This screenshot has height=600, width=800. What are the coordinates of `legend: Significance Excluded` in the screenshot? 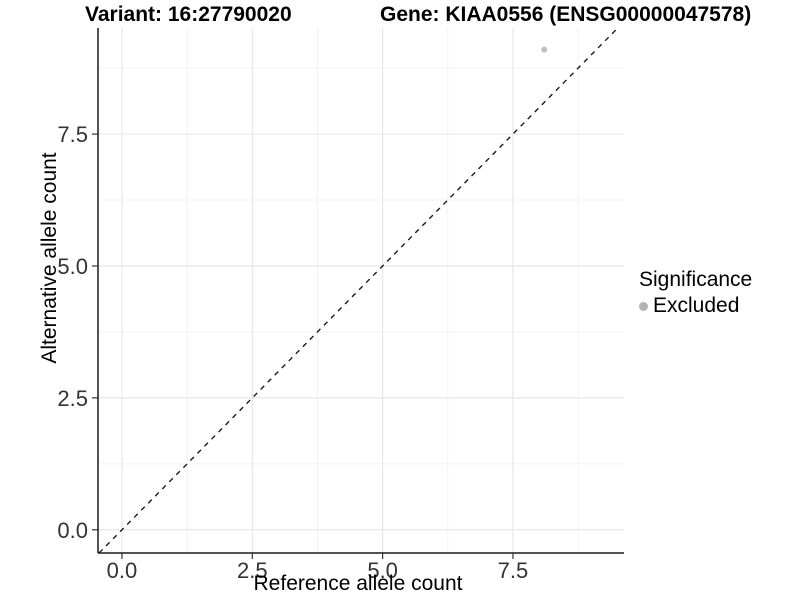 It's located at (695, 293).